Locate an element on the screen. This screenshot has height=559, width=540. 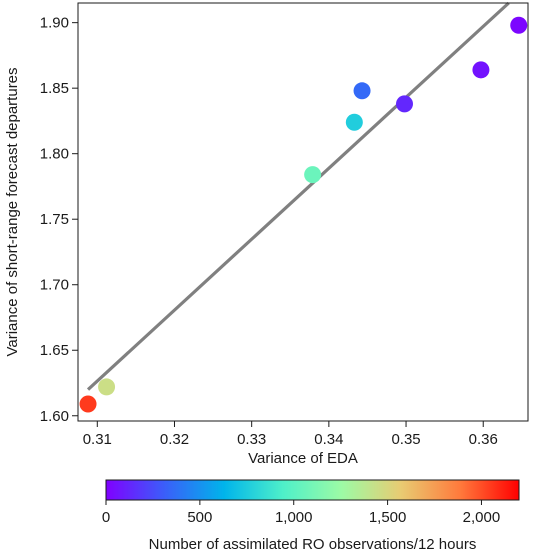
colorbar-tick-label: 0 is located at coordinates (106, 517).